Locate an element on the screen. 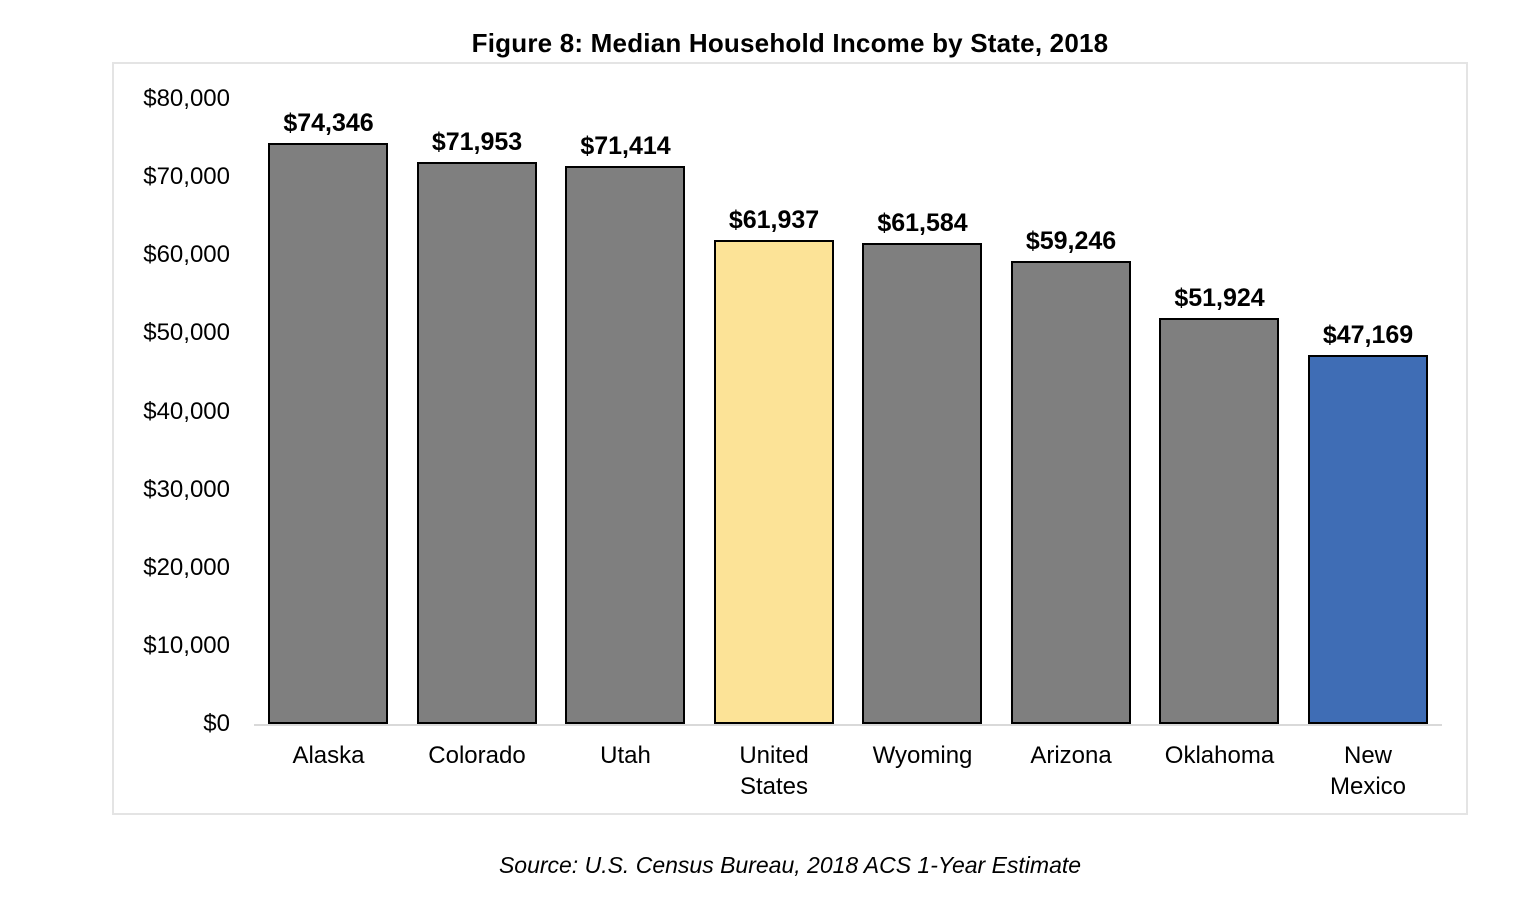  x-axis-tick-label: Oklahoma is located at coordinates (1219, 755).